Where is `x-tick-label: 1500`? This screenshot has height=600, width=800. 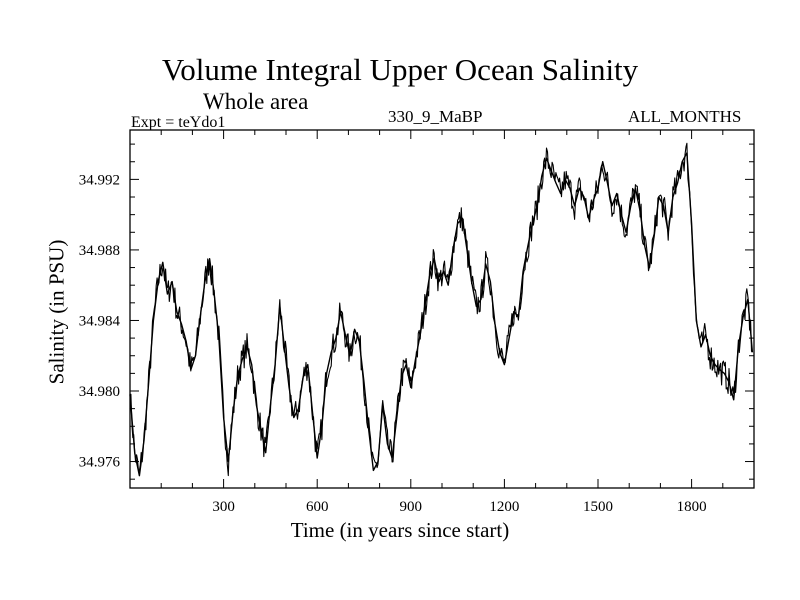
x-tick-label: 1500 is located at coordinates (598, 507).